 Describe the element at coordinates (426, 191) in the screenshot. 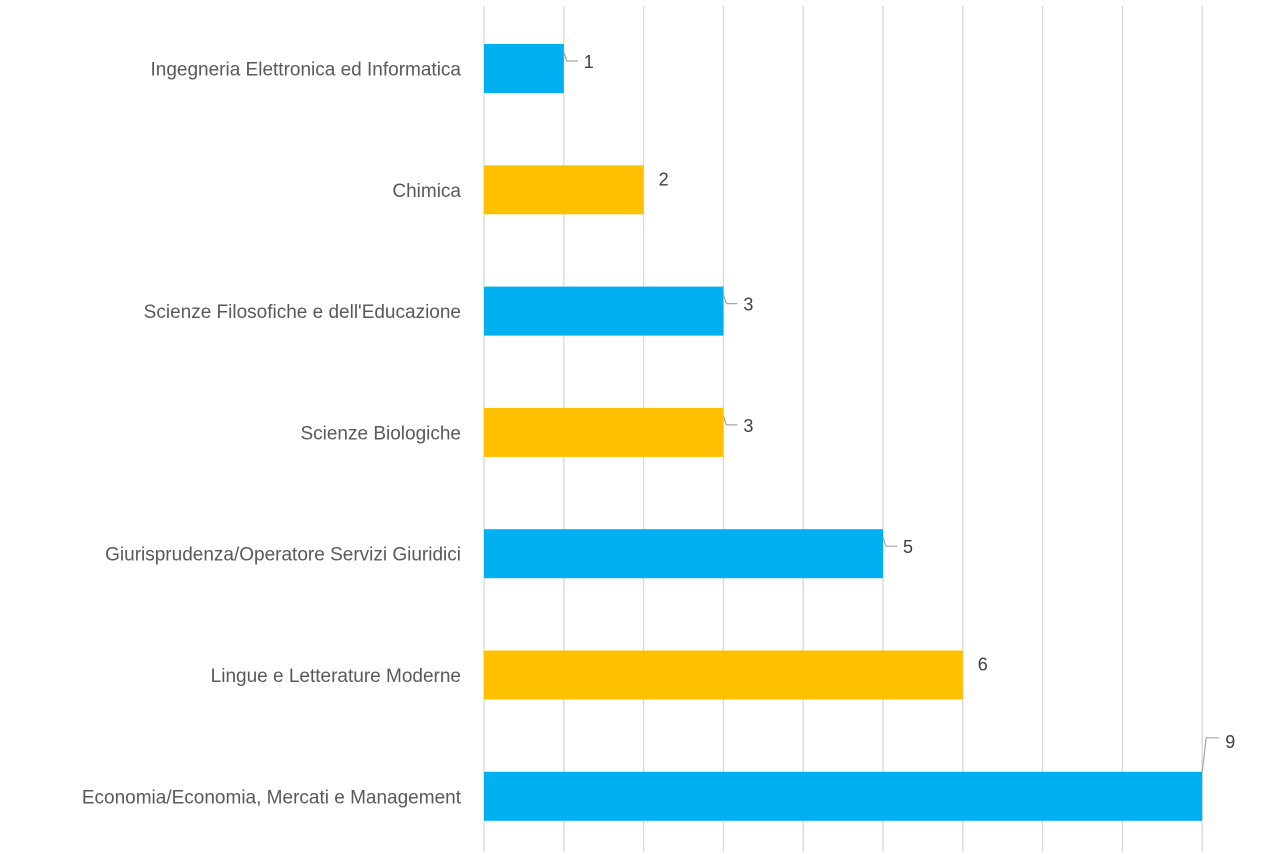

I see `category-label-2: Chimica` at that location.